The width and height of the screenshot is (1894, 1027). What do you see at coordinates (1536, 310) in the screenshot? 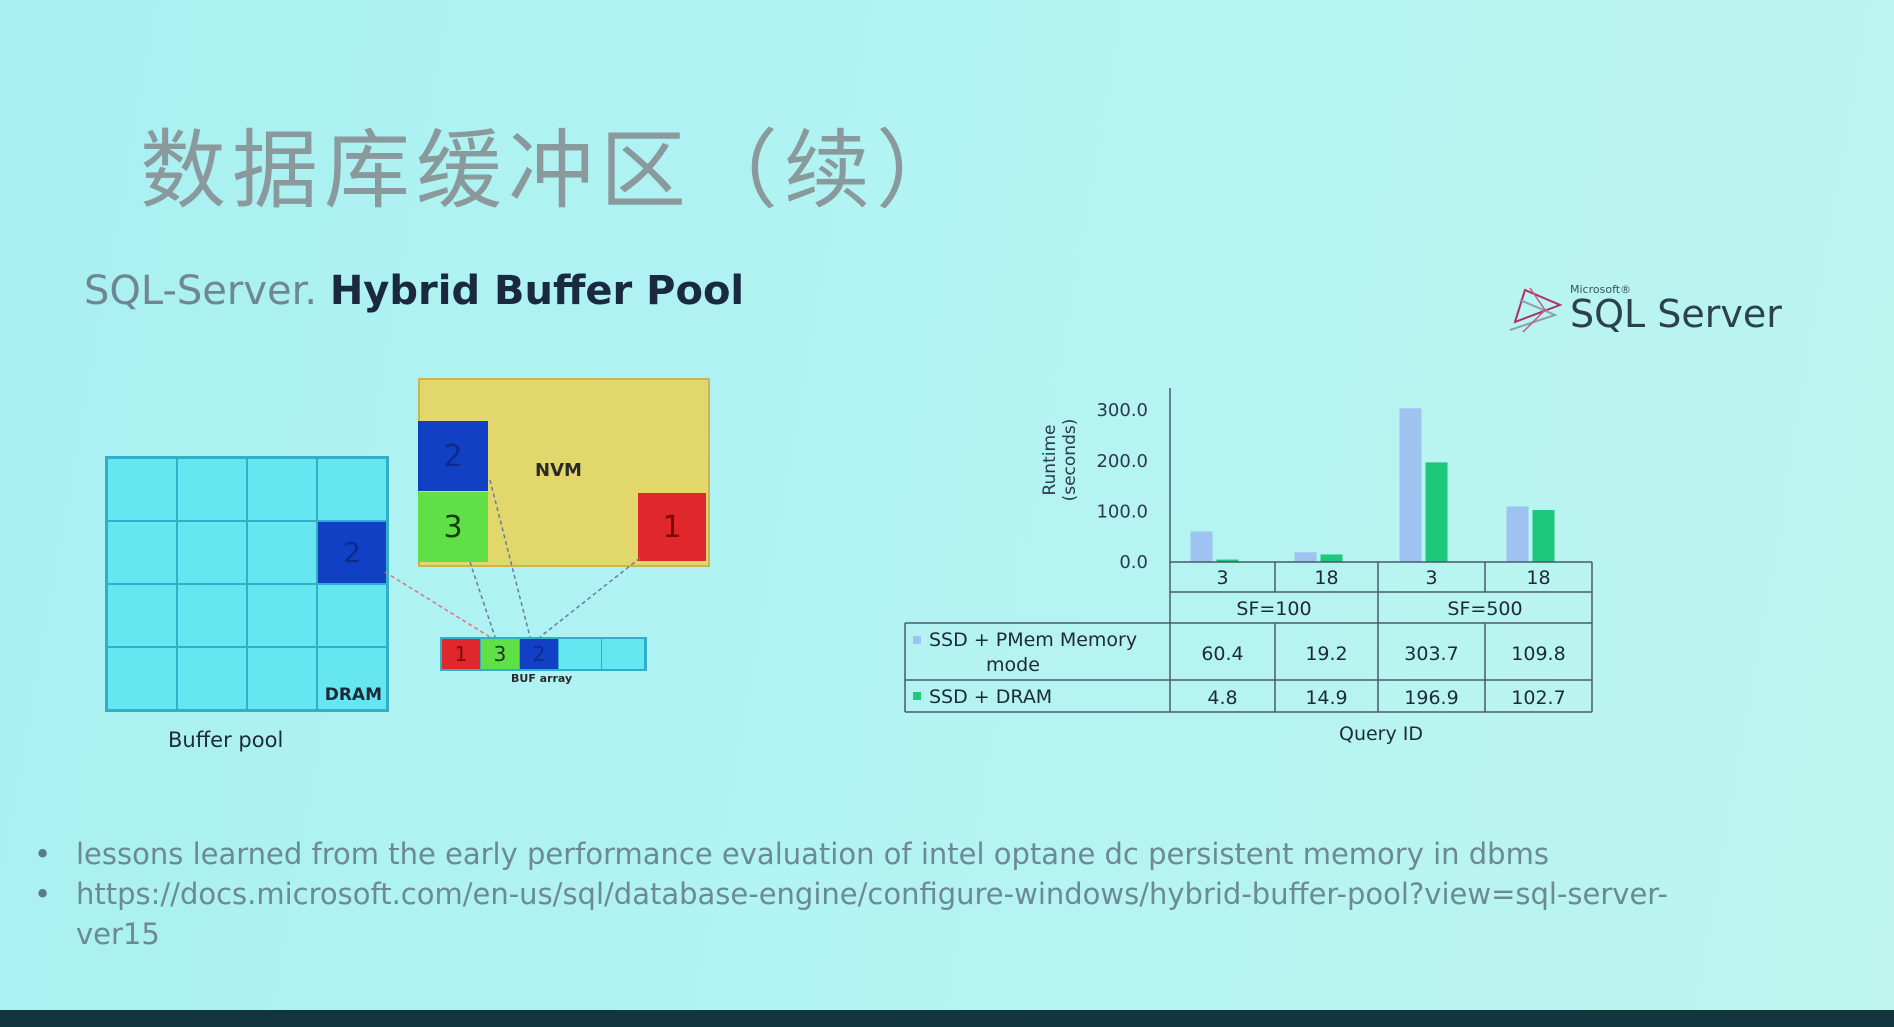
I see `sql-server-logo-icon` at bounding box center [1536, 310].